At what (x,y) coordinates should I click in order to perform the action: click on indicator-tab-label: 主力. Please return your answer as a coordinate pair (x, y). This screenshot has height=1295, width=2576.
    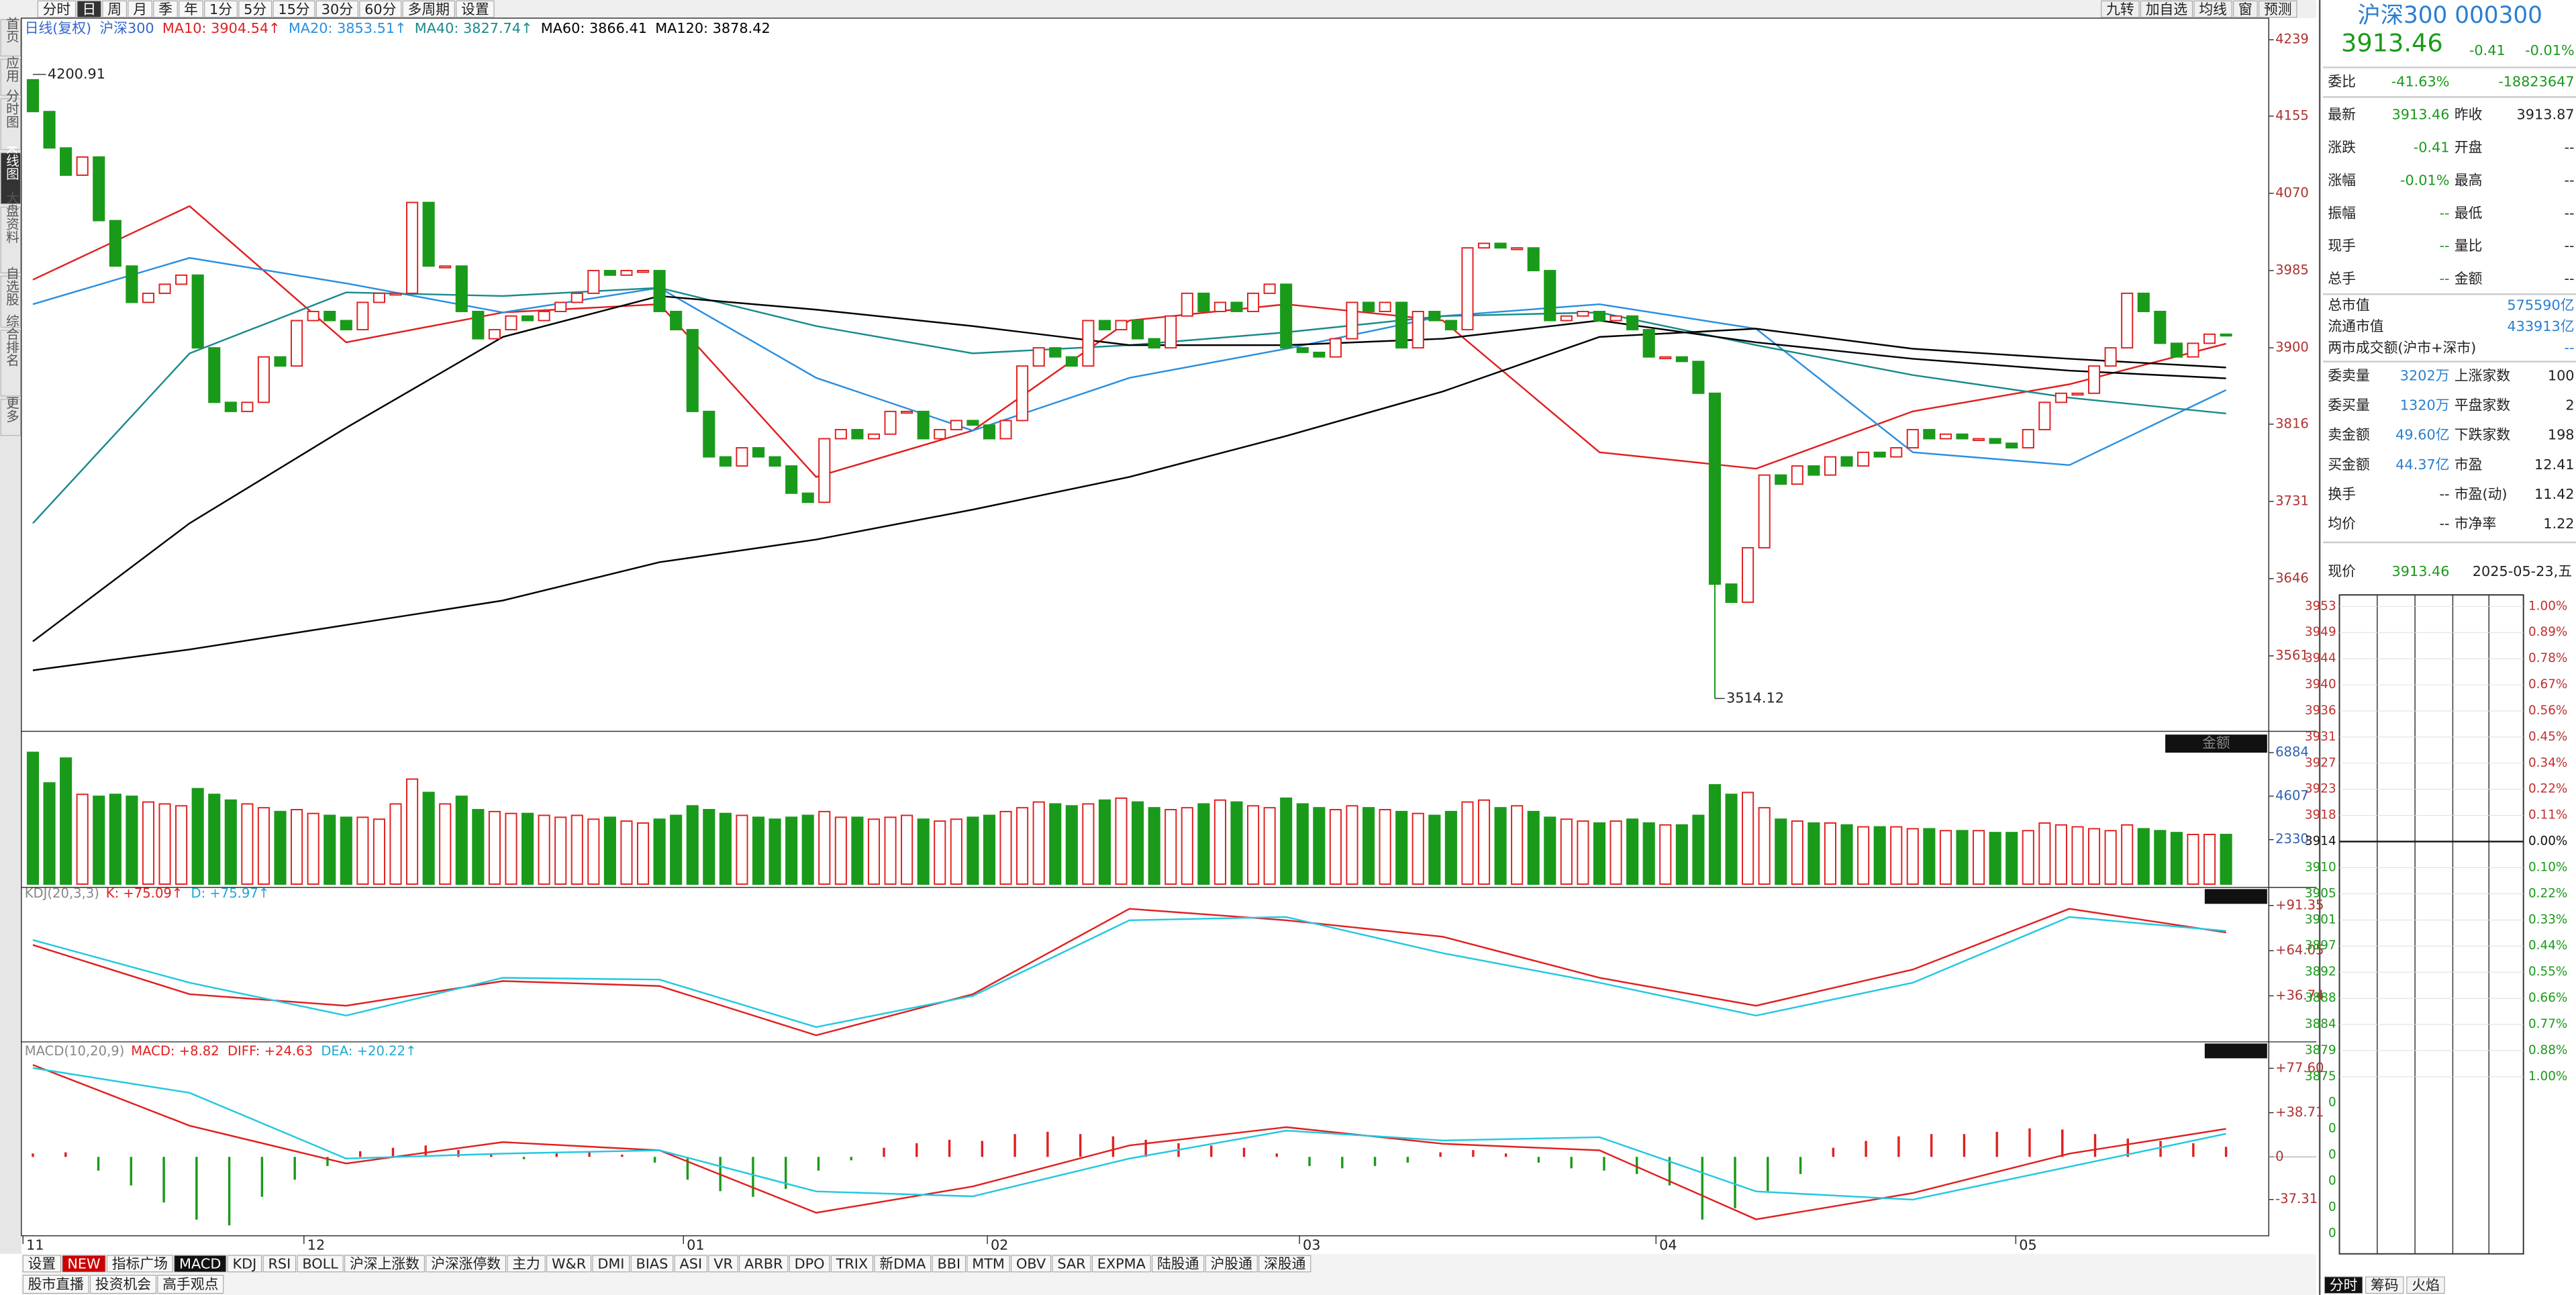
    Looking at the image, I should click on (526, 1264).